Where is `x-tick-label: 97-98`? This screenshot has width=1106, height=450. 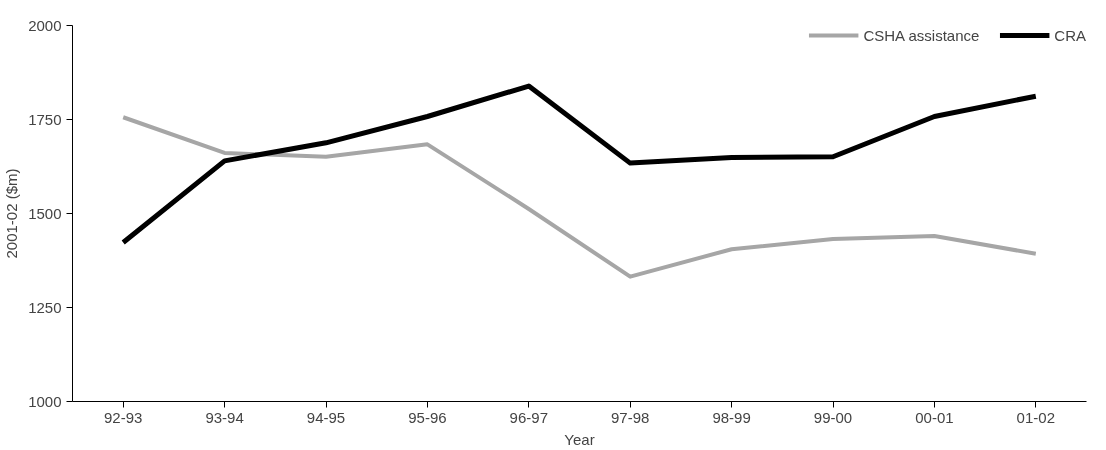
x-tick-label: 97-98 is located at coordinates (630, 417).